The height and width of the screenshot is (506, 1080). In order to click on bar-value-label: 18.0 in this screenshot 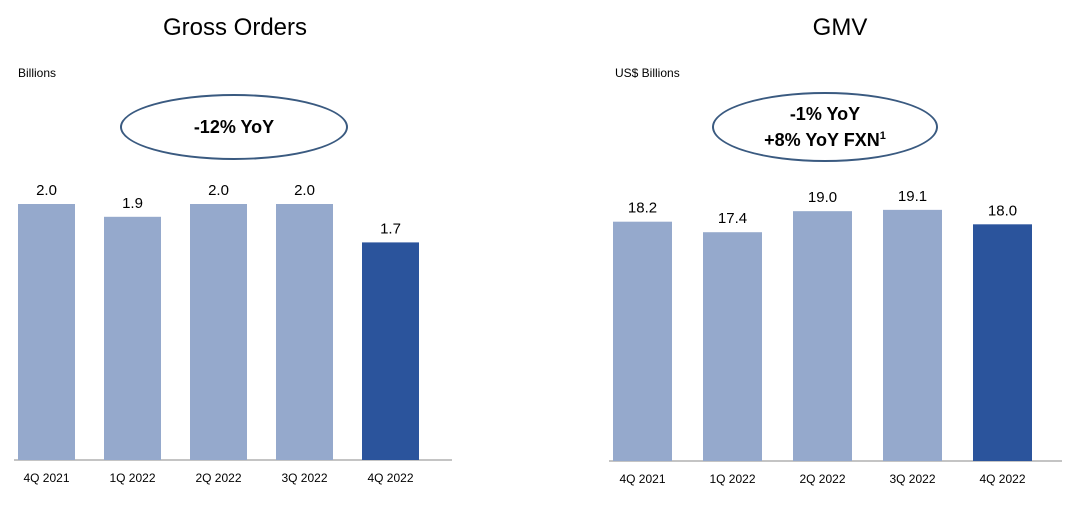, I will do `click(1002, 210)`.